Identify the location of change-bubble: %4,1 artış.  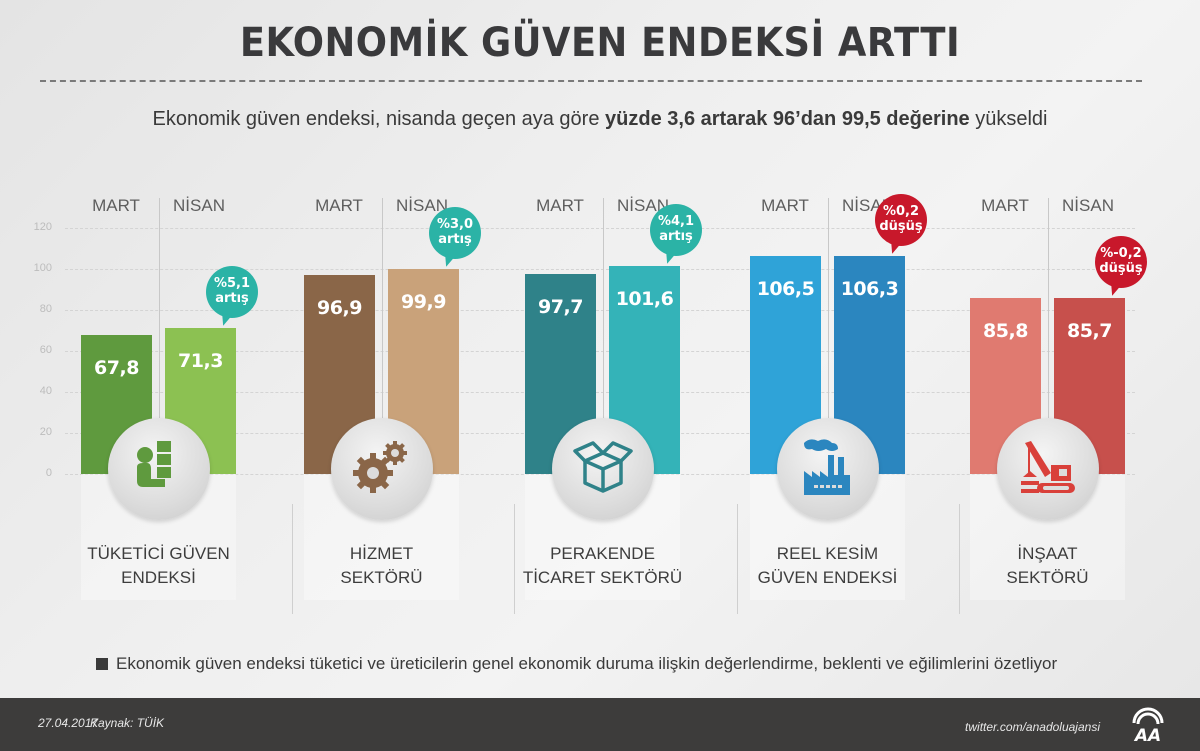
(676, 229).